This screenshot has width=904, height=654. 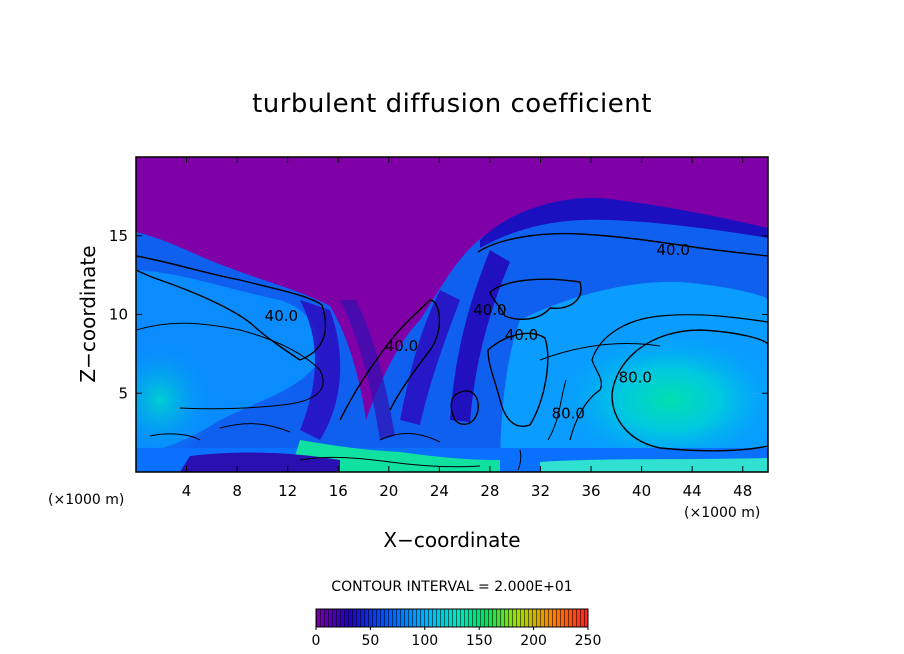 What do you see at coordinates (439, 491) in the screenshot?
I see `x-tick-label: 24` at bounding box center [439, 491].